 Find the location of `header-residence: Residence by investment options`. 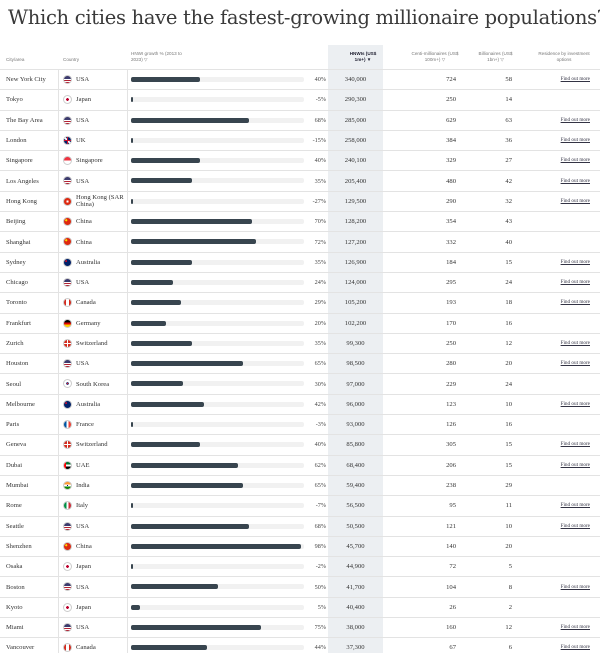

header-residence: Residence by investment options is located at coordinates (564, 56).